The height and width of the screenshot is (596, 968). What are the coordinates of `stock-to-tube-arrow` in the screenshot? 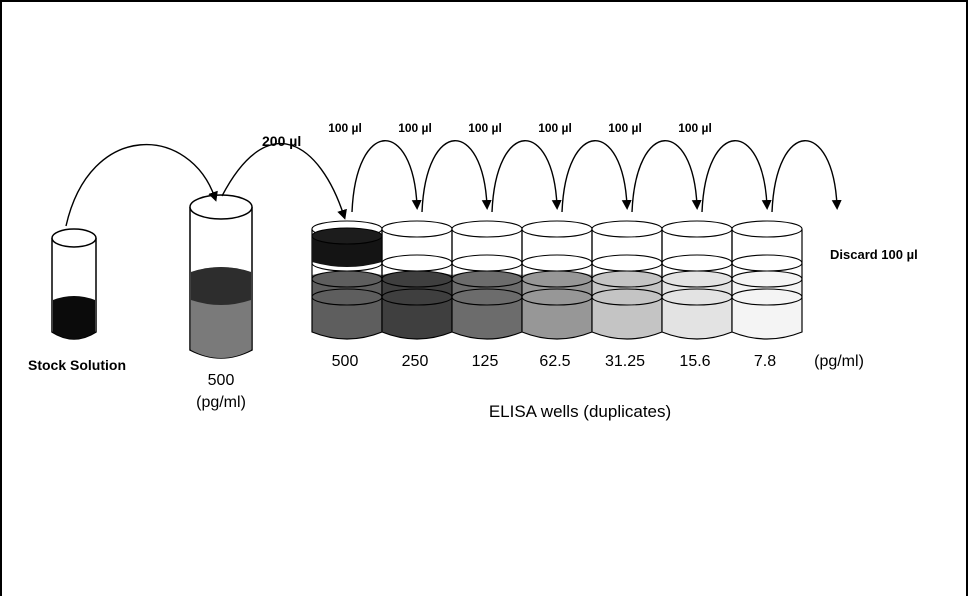 It's located at (141, 185).